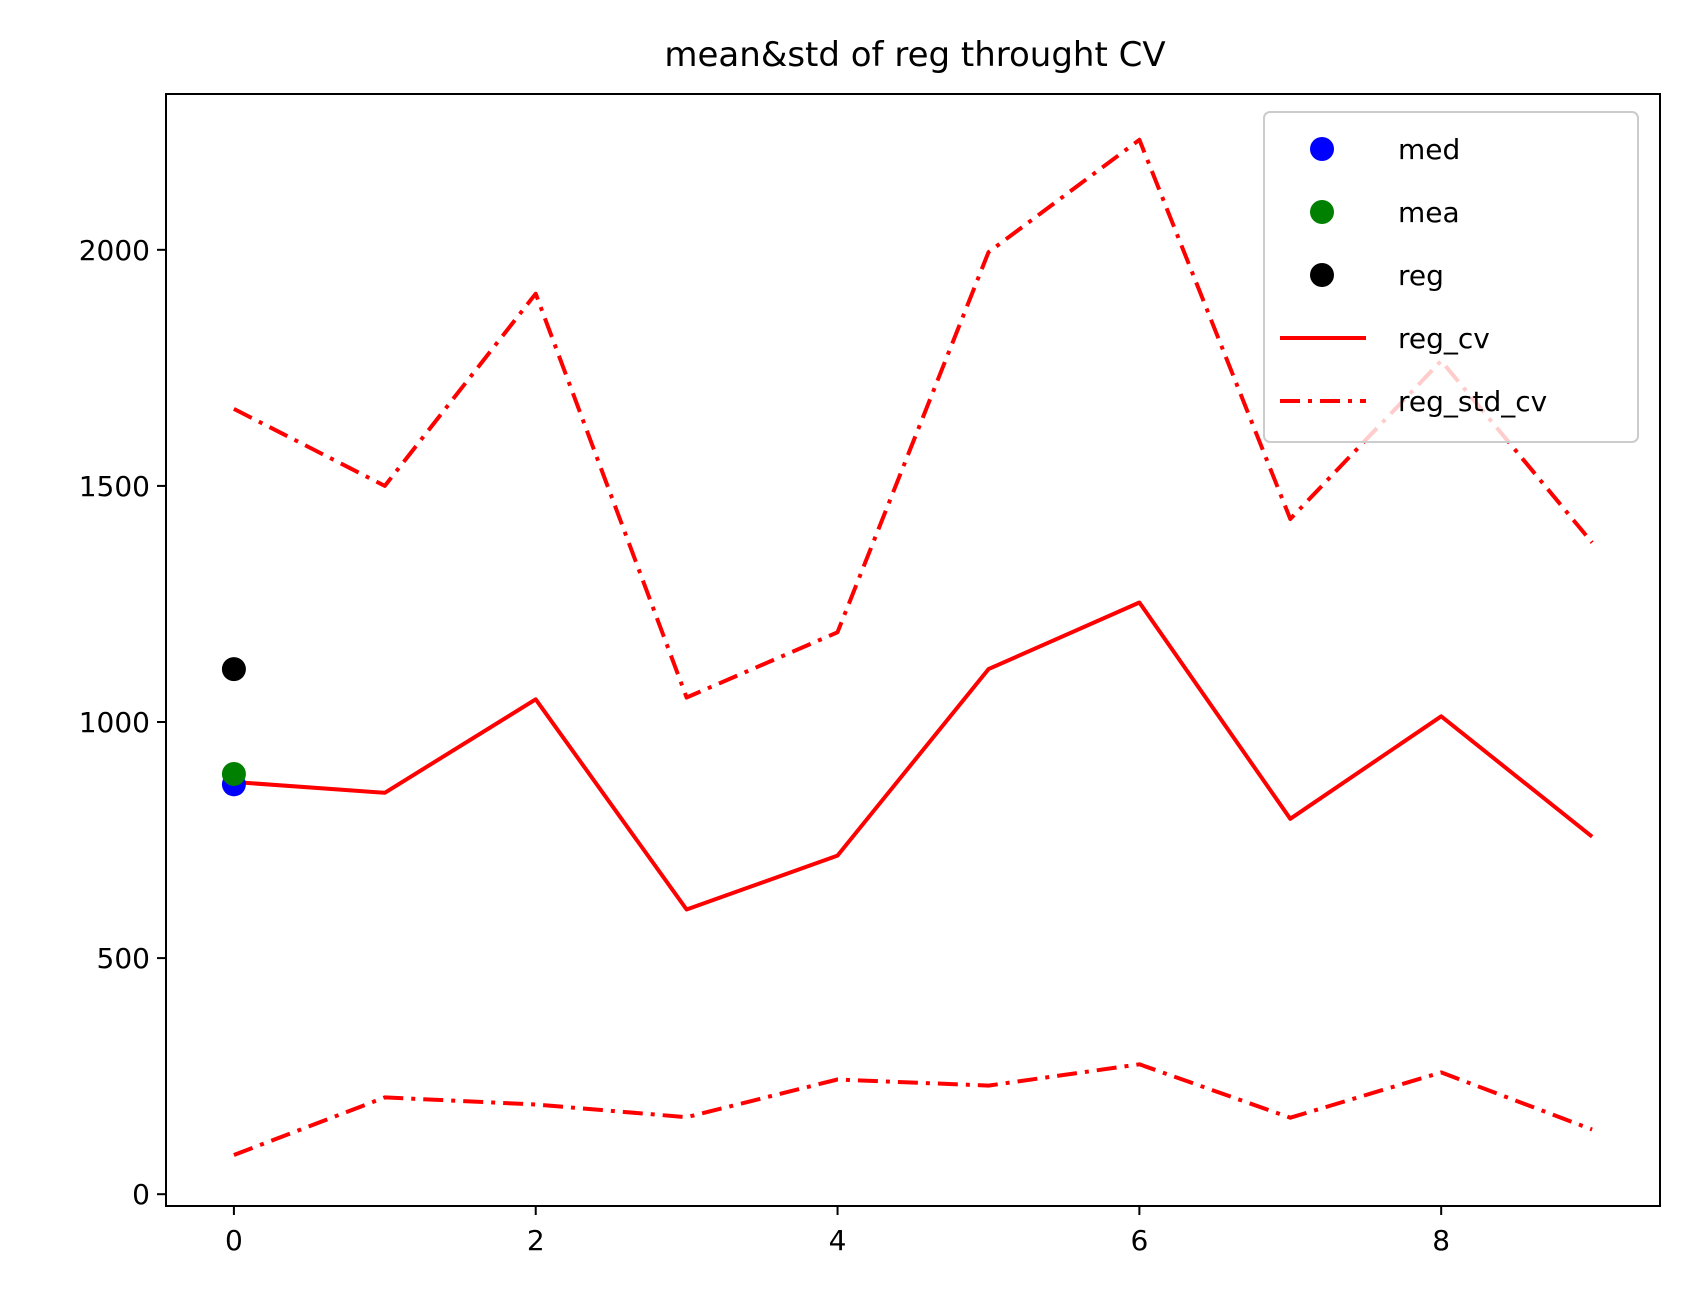  What do you see at coordinates (1139, 1240) in the screenshot?
I see `x-tick-label: 6` at bounding box center [1139, 1240].